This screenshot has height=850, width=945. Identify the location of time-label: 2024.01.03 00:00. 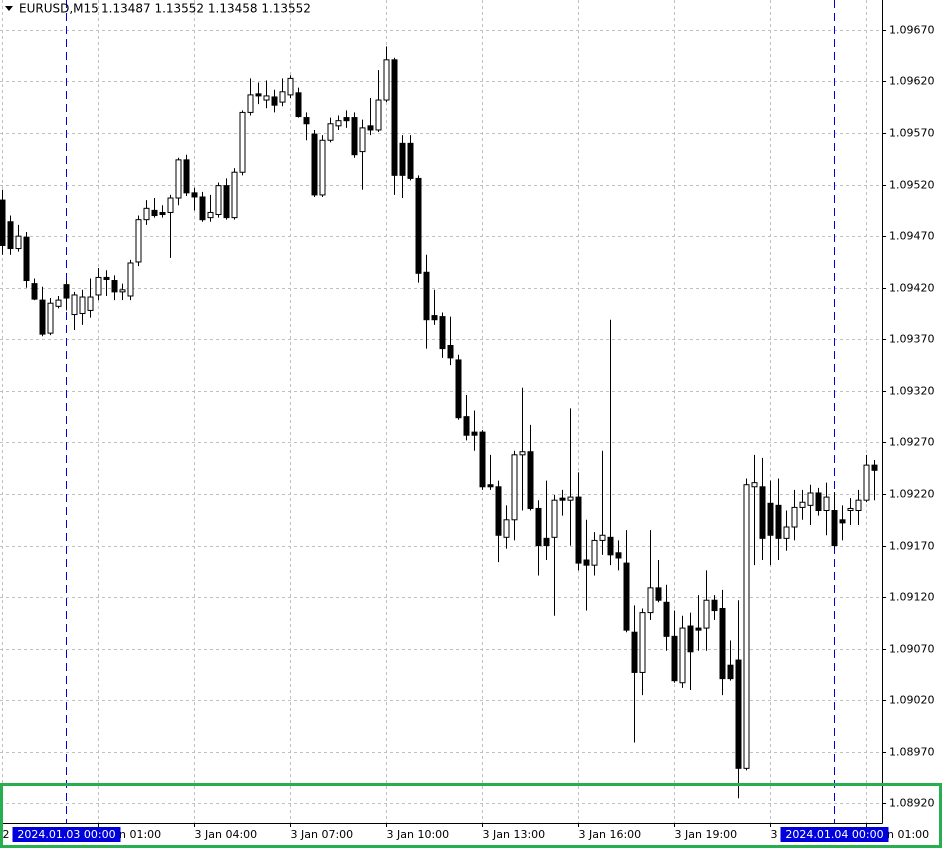
(66, 834).